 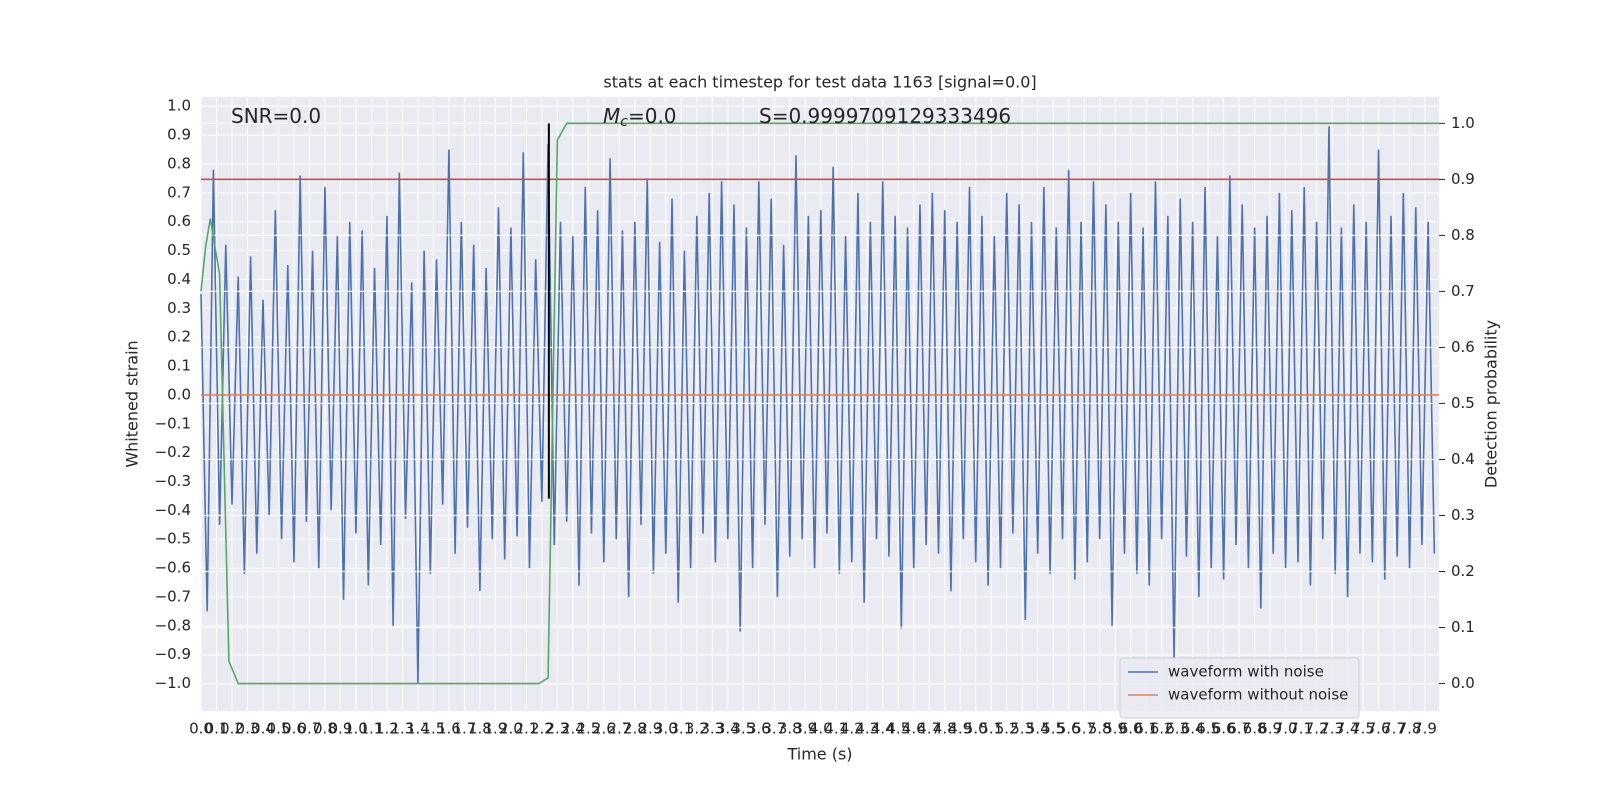 What do you see at coordinates (1038, 729) in the screenshot?
I see `x-tick-label: 5.4` at bounding box center [1038, 729].